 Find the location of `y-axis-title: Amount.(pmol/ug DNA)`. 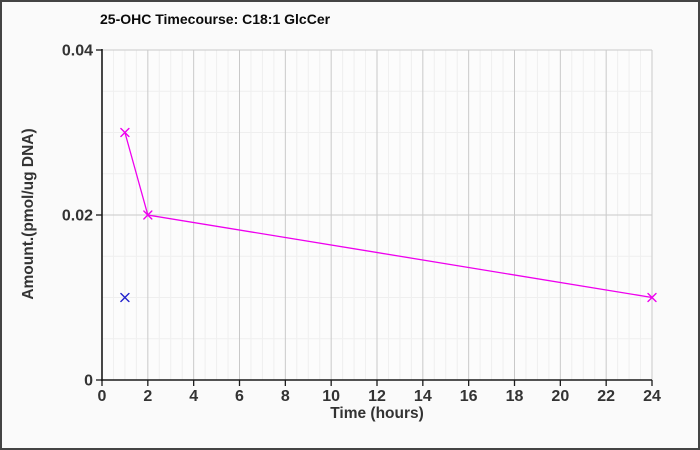

y-axis-title: Amount.(pmol/ug DNA) is located at coordinates (28, 214).